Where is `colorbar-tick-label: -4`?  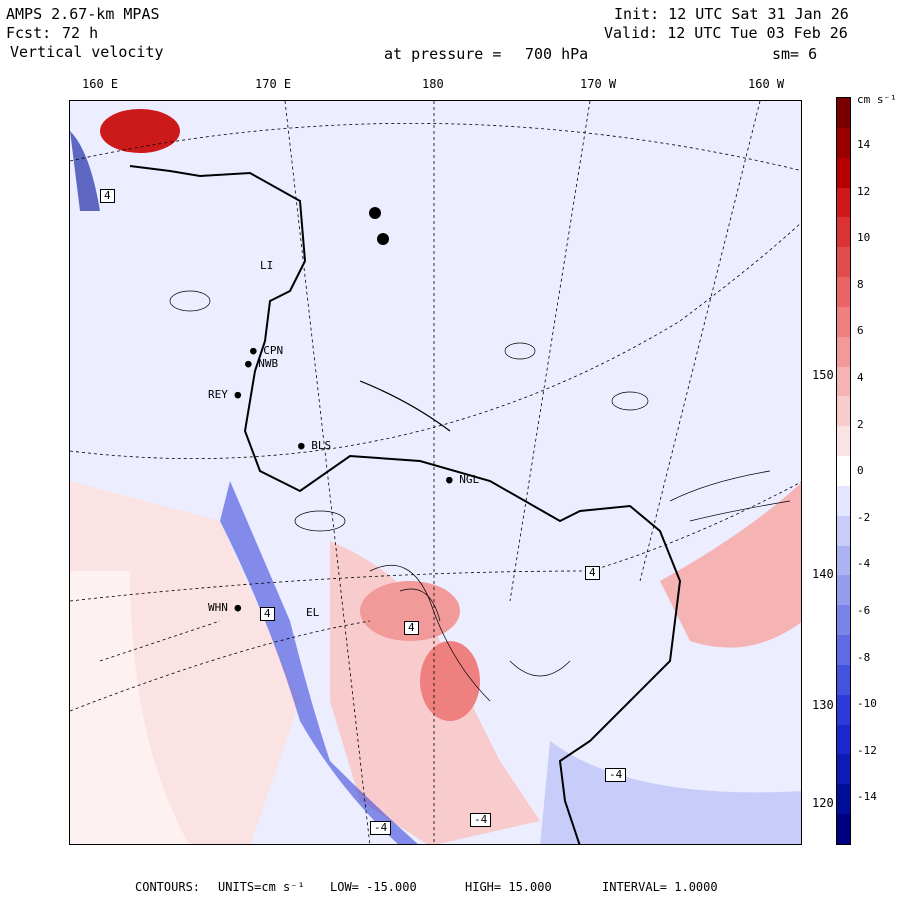
colorbar-tick-label: -4 is located at coordinates (864, 564).